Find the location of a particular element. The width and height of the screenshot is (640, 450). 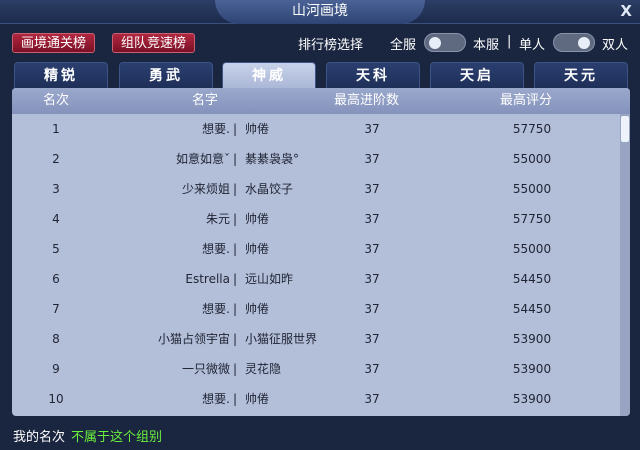

tab-5: 天启 is located at coordinates (477, 75).